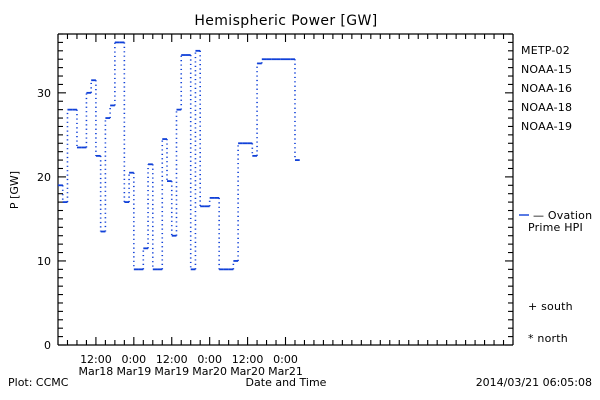 The image size is (600, 400). Describe the element at coordinates (562, 215) in the screenshot. I see `legend-ovation-label-line1: — Ovation` at that location.